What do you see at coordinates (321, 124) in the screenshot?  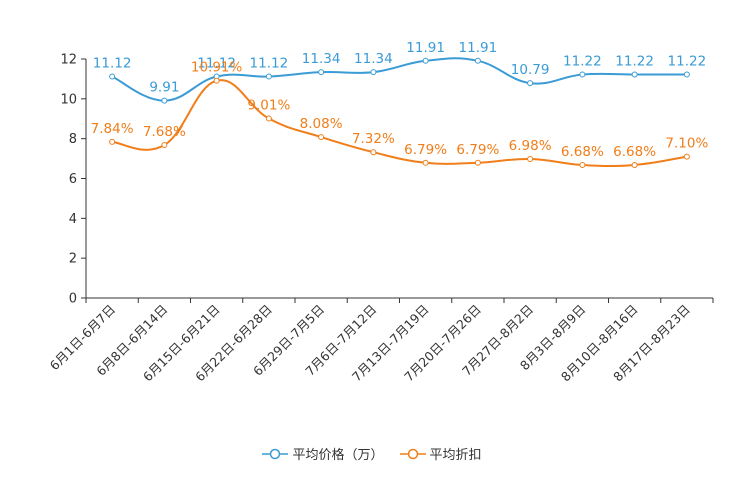 I see `data-label: 8.08%` at bounding box center [321, 124].